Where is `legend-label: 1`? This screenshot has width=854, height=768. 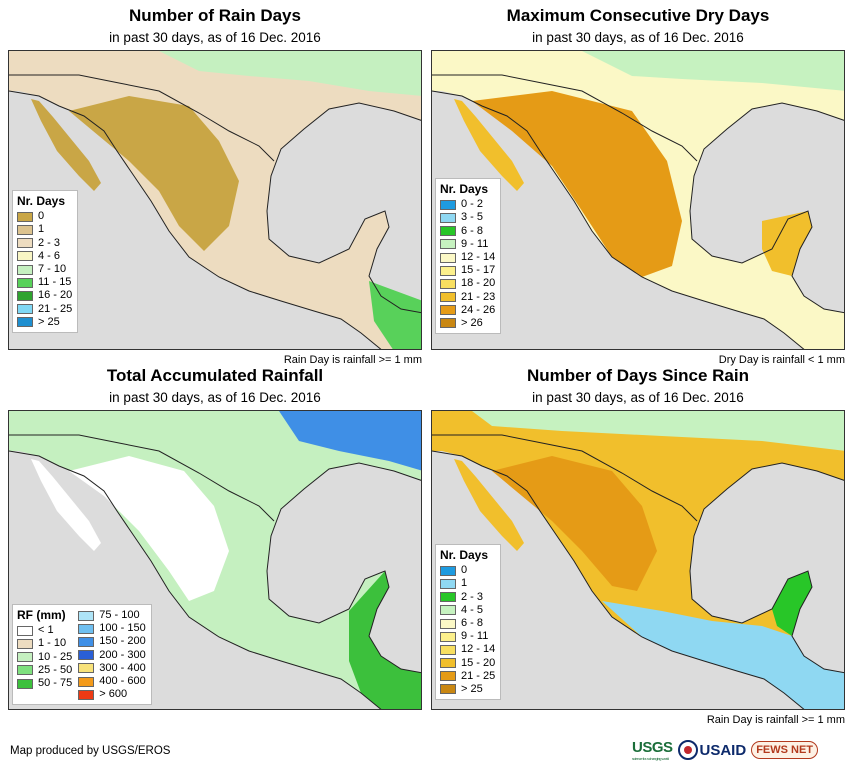 legend-label: 1 is located at coordinates (41, 229).